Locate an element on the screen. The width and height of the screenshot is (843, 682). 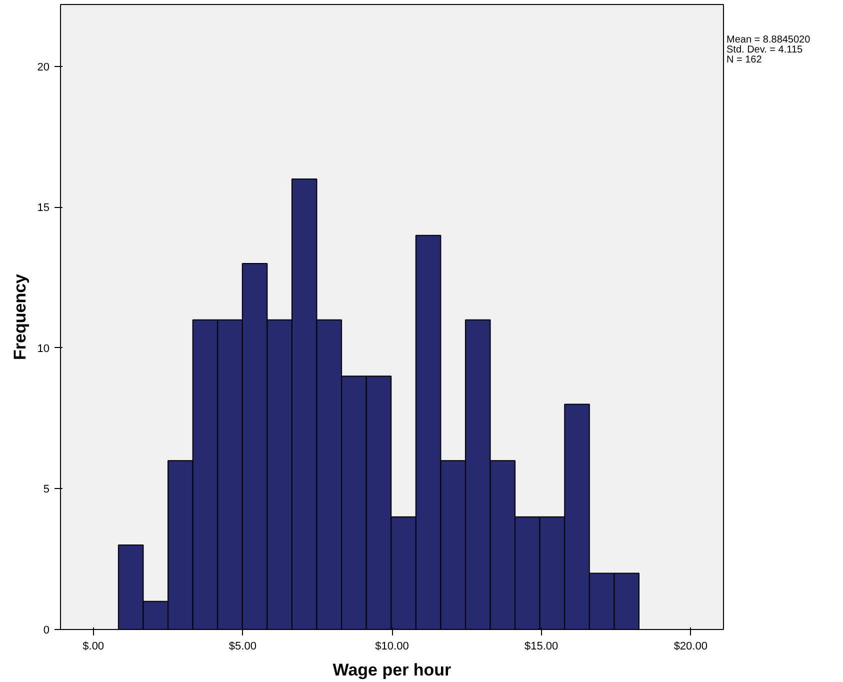
y-tick-label: 15 is located at coordinates (43, 208).